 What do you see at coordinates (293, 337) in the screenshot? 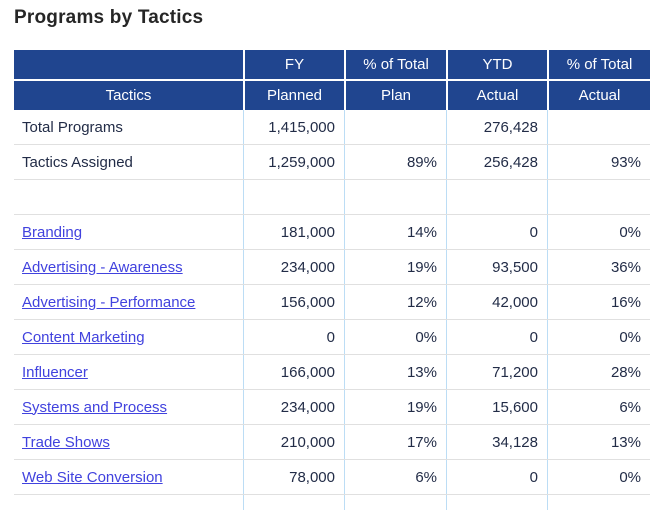
I see `cell-fy_planned: 0` at bounding box center [293, 337].